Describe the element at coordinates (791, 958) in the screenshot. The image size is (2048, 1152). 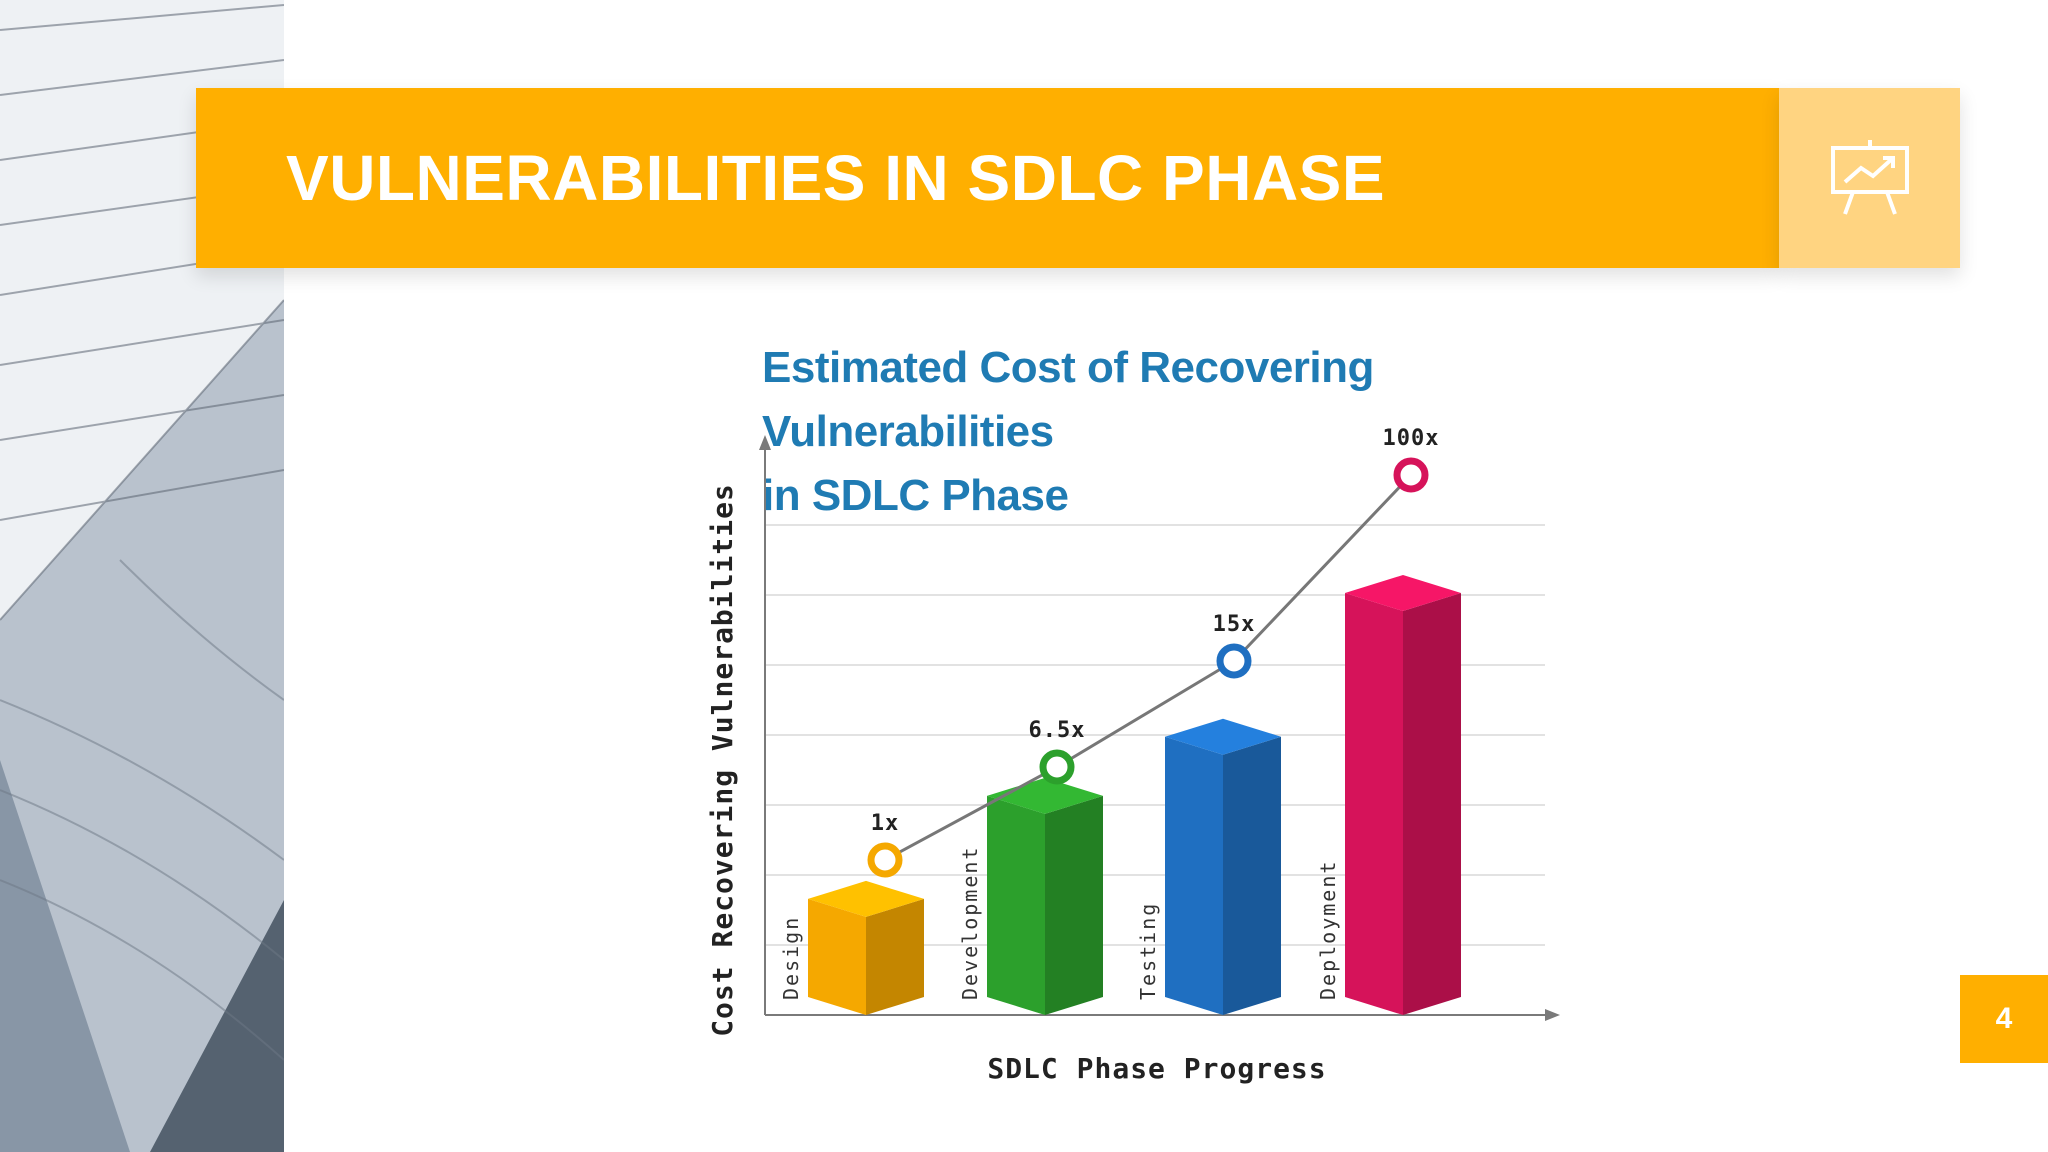
I see `category-label: Design` at that location.